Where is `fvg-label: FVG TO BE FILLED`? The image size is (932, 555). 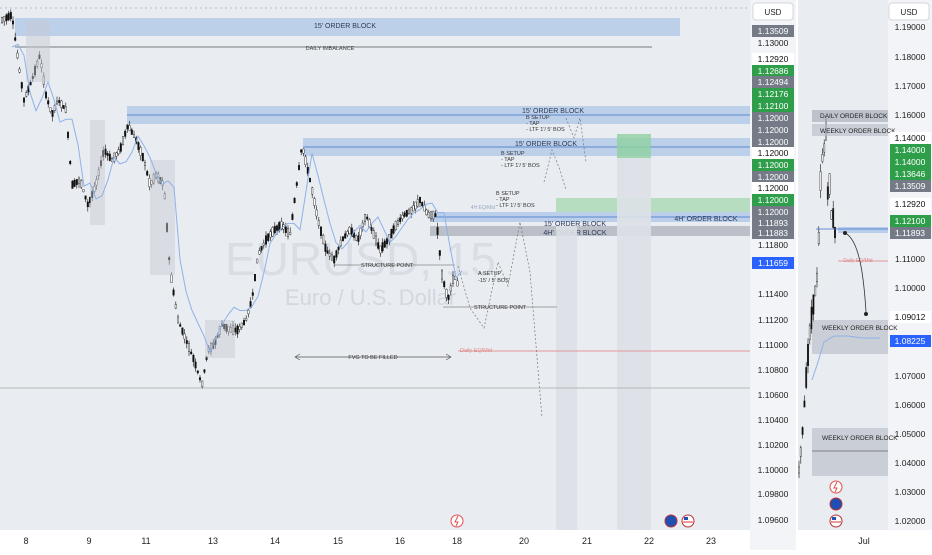
fvg-label: FVG TO BE FILLED is located at coordinates (372, 358).